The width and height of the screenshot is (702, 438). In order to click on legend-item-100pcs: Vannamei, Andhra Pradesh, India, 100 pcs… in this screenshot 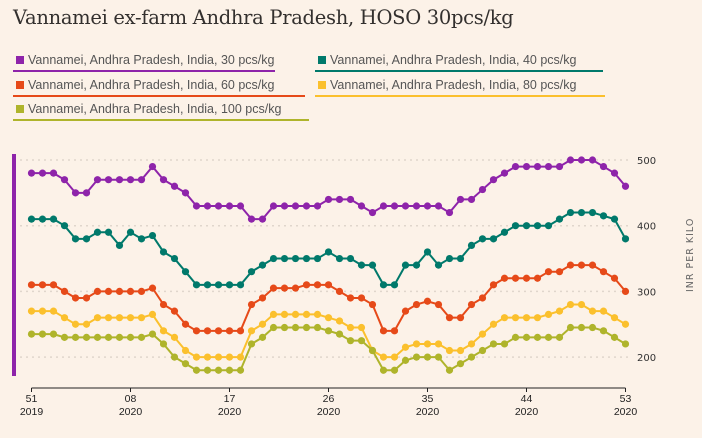, I will do `click(161, 110)`.